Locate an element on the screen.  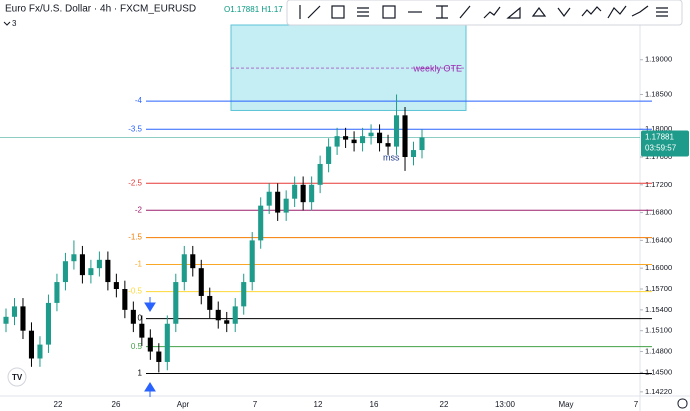
countdown-label: 03:59:57 is located at coordinates (661, 148).